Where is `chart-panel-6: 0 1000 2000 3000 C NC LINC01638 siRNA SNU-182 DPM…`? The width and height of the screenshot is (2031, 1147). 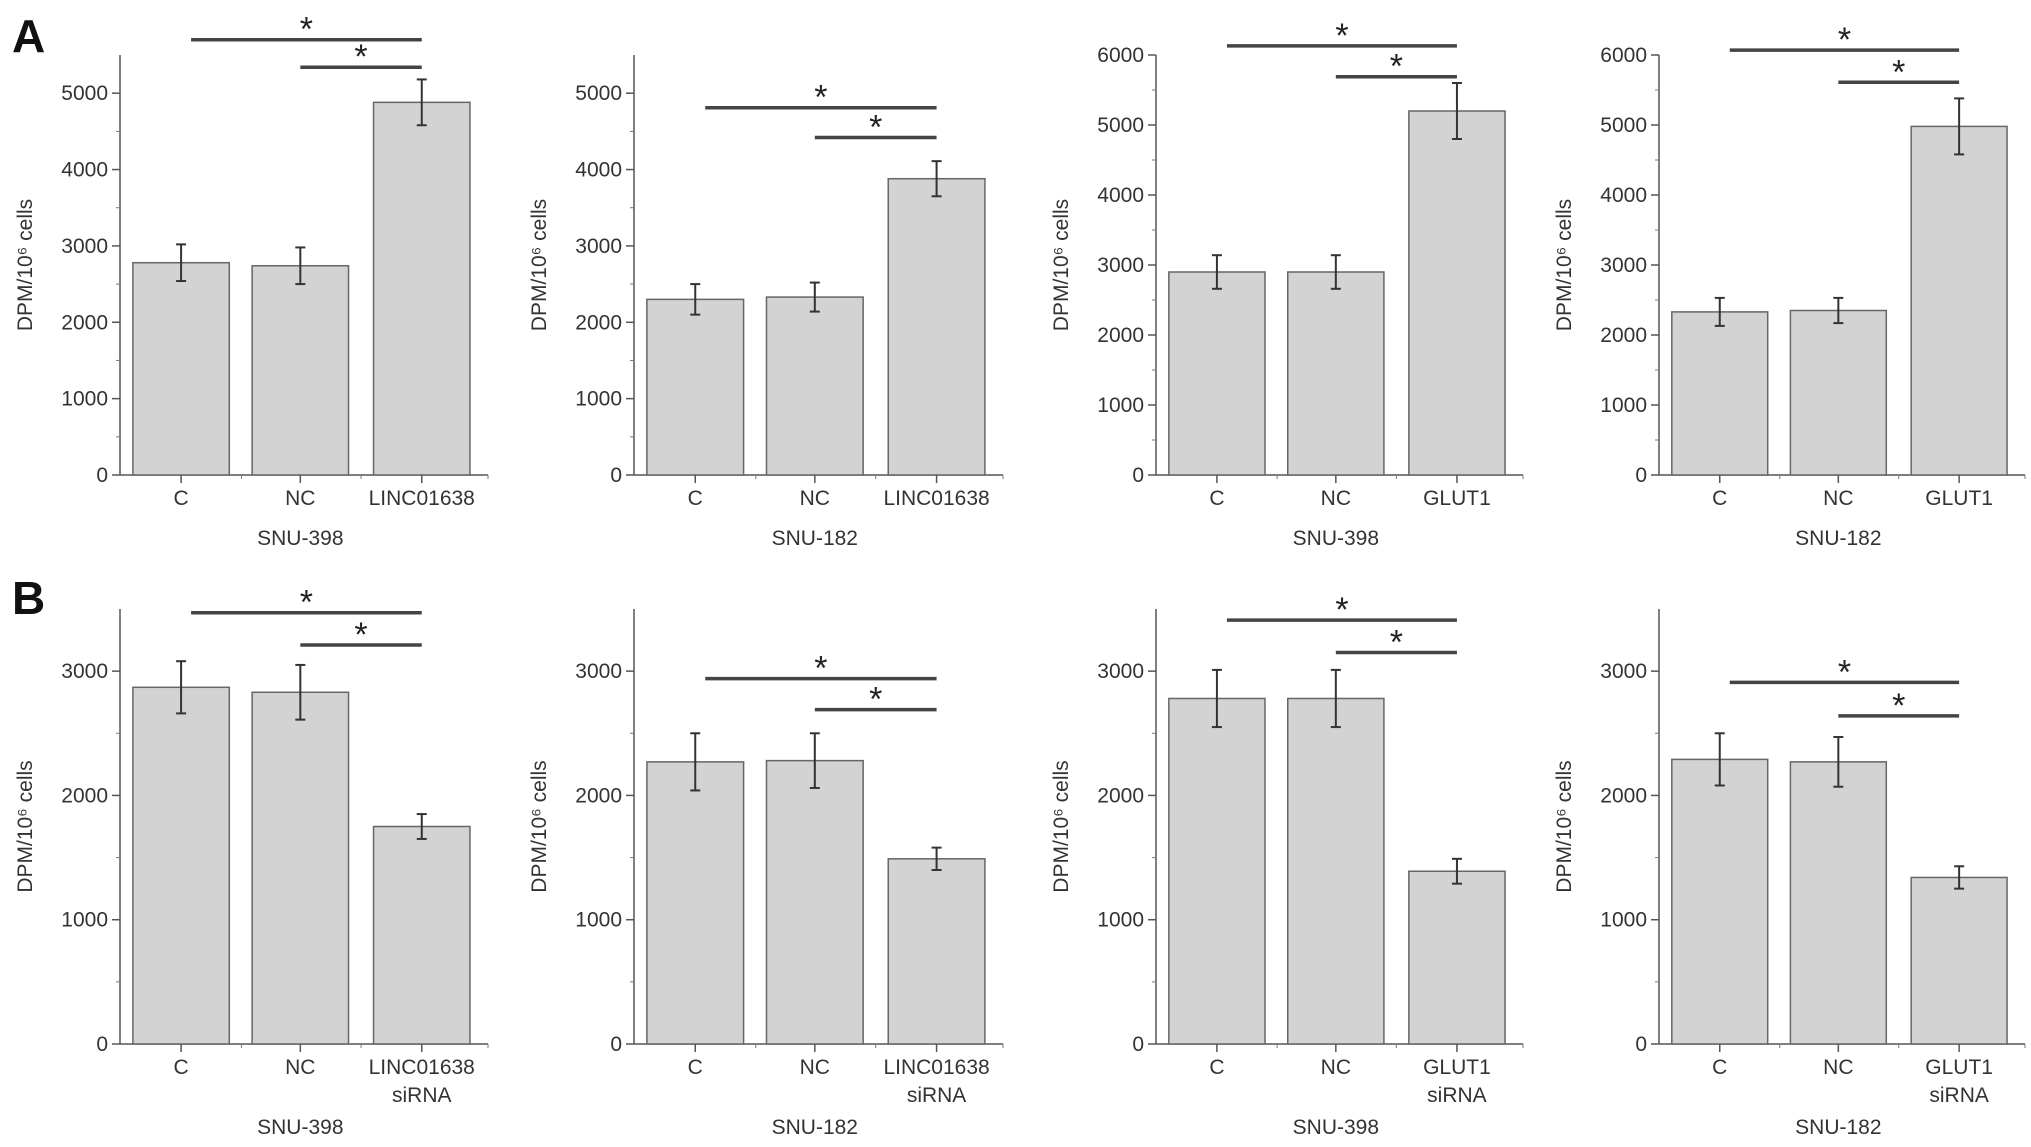 chart-panel-6: 0 1000 2000 3000 C NC LINC01638 siRNA SNU-182 DPM… is located at coordinates (766, 874).